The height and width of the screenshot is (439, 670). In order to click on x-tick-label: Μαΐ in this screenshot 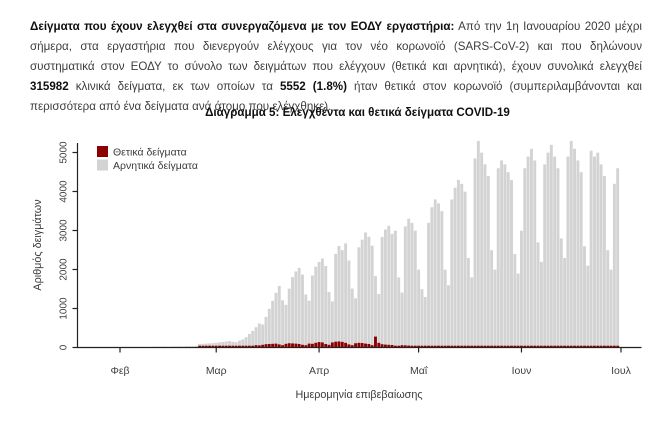, I will do `click(419, 371)`.